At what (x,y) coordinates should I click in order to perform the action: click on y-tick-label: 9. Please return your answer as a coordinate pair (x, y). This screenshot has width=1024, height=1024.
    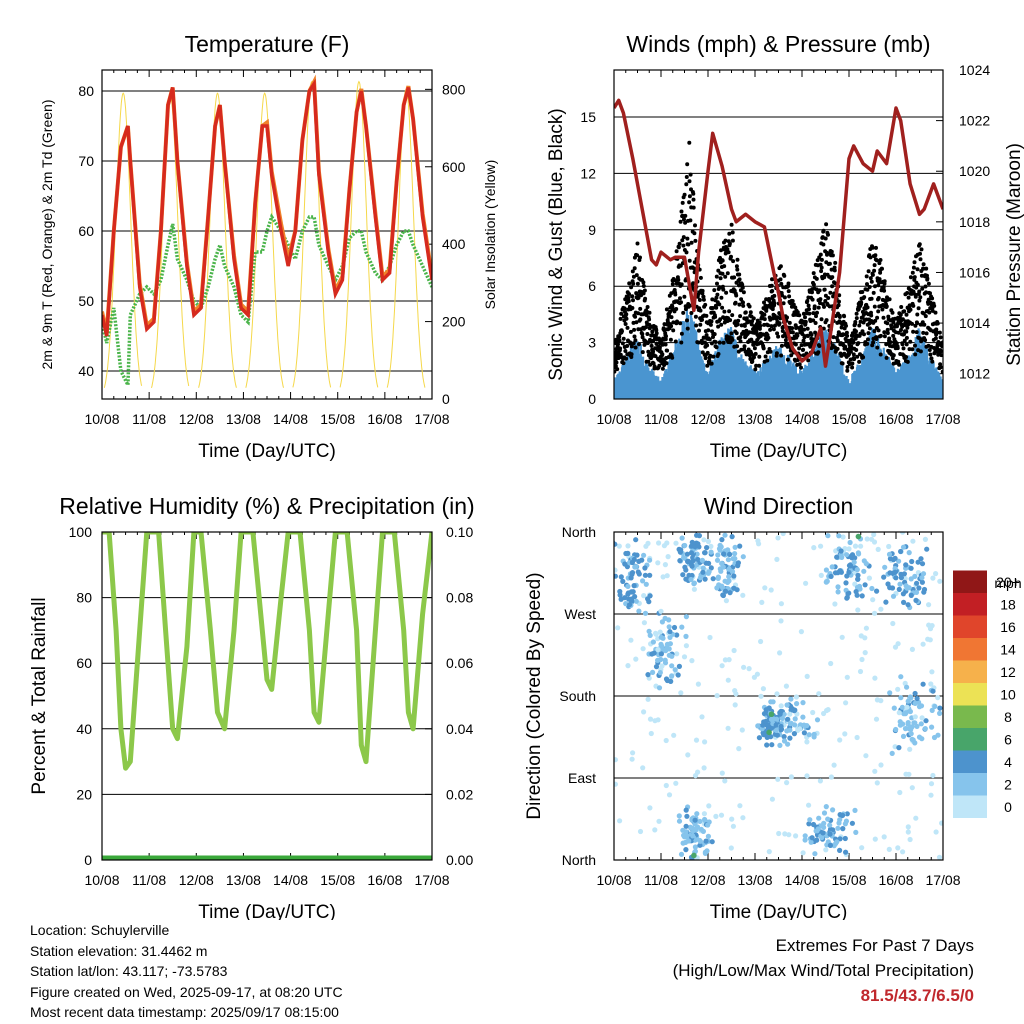
    Looking at the image, I should click on (592, 230).